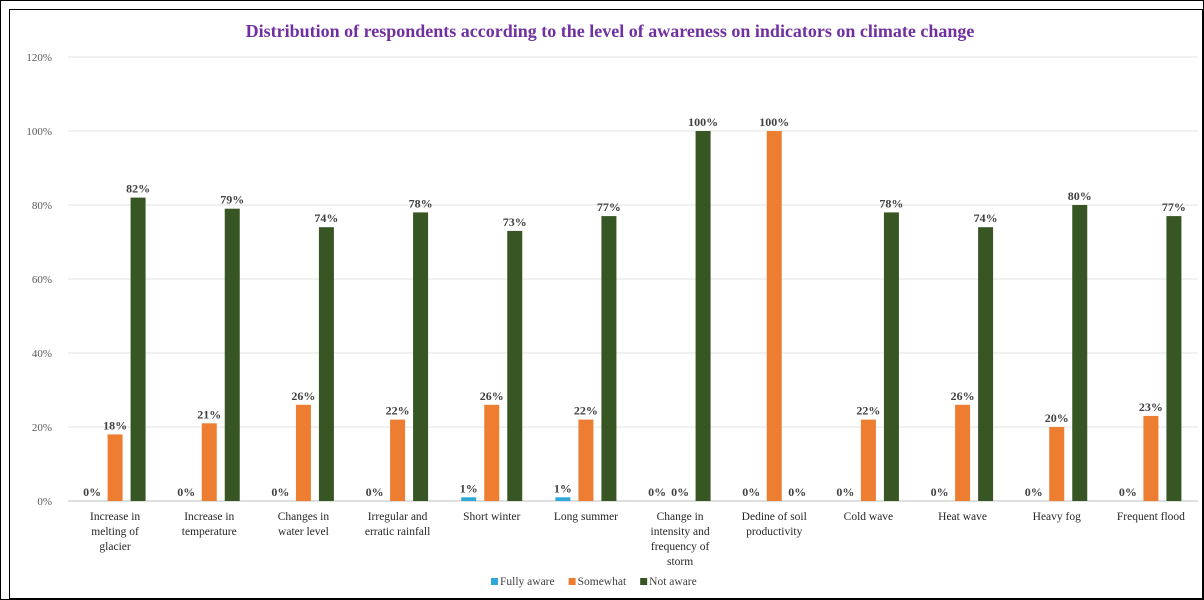  What do you see at coordinates (602, 582) in the screenshot?
I see `legend-label: Somewhat` at bounding box center [602, 582].